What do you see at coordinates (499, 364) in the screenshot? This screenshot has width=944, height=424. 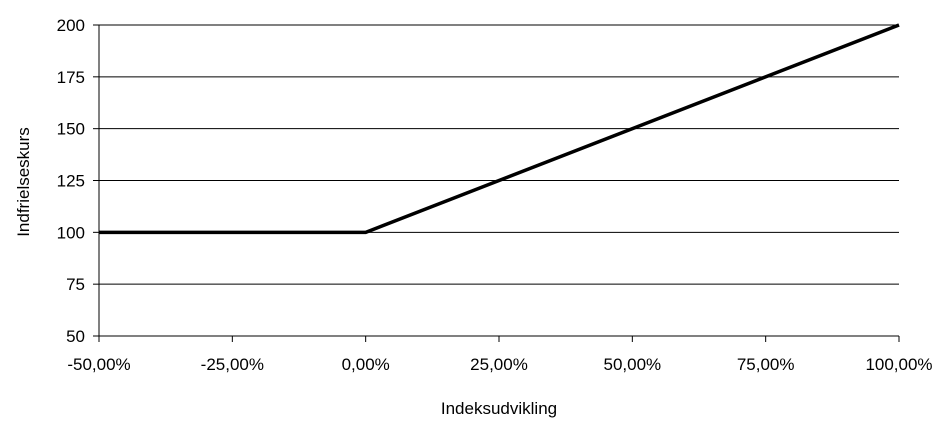 I see `x-tick-label: 25,00%` at bounding box center [499, 364].